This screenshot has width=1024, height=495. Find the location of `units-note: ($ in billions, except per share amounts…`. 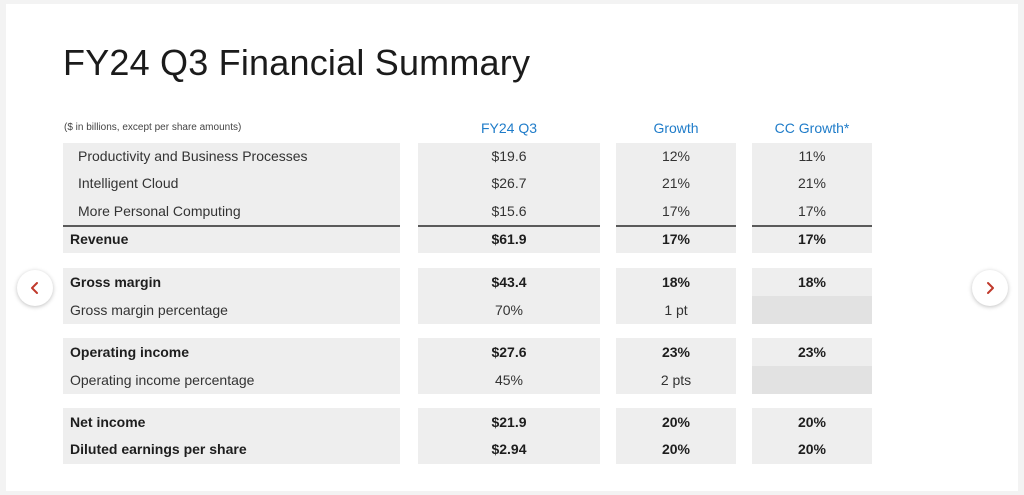

units-note: ($ in billions, except per share amounts… is located at coordinates (153, 127).